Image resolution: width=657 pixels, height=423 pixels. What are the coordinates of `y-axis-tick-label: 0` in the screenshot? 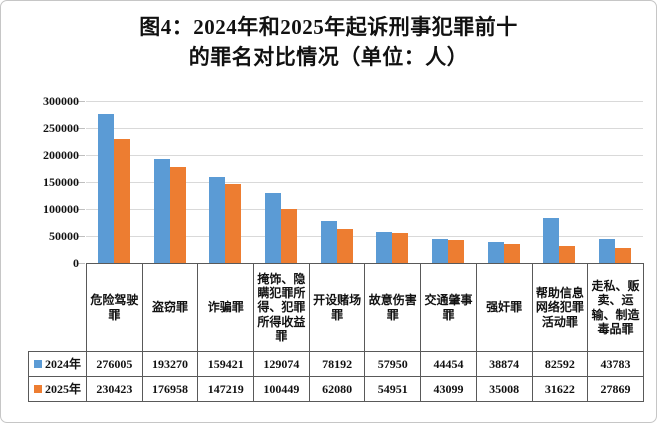 It's located at (76, 263).